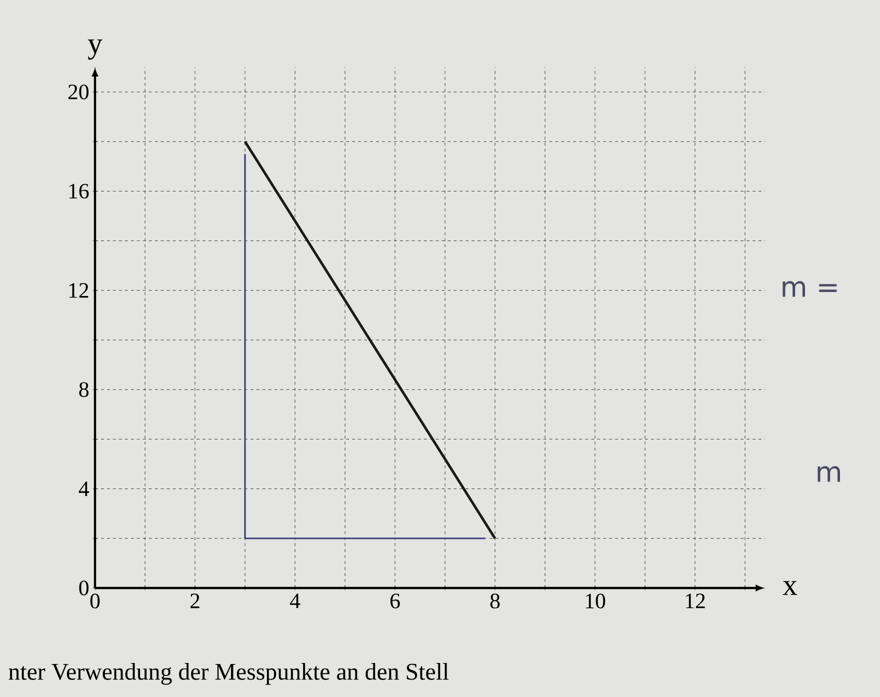 The image size is (880, 697). I want to click on x-axis-title: x, so click(790, 588).